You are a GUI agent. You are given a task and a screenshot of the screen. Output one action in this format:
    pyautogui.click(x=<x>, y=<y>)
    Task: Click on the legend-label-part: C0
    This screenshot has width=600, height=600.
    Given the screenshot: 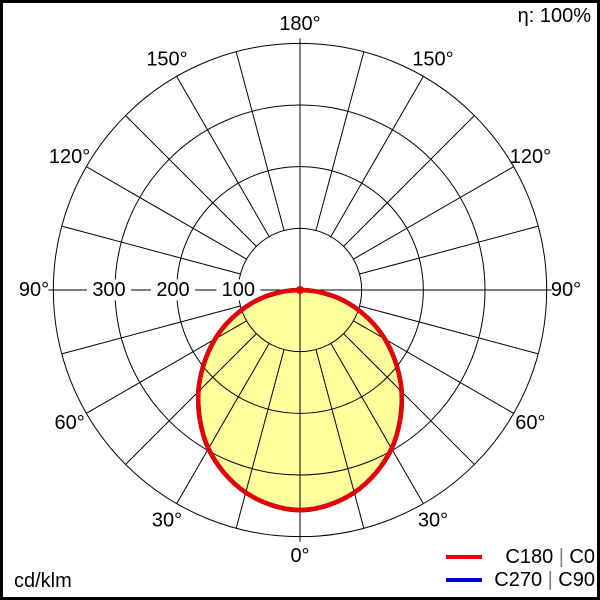 What is the action you would take?
    pyautogui.click(x=582, y=557)
    